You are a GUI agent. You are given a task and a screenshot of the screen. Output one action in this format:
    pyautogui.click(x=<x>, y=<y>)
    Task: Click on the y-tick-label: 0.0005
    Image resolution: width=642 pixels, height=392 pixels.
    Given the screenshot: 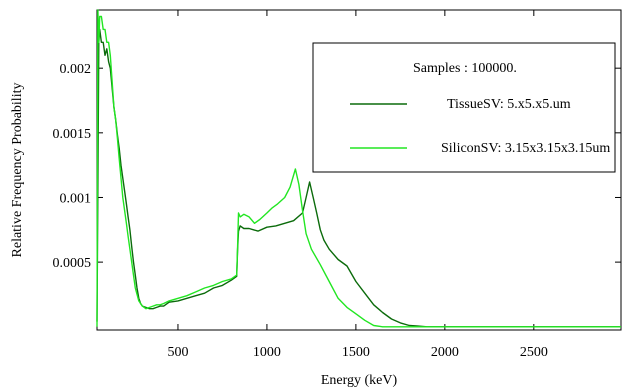 What is the action you would take?
    pyautogui.click(x=72, y=263)
    